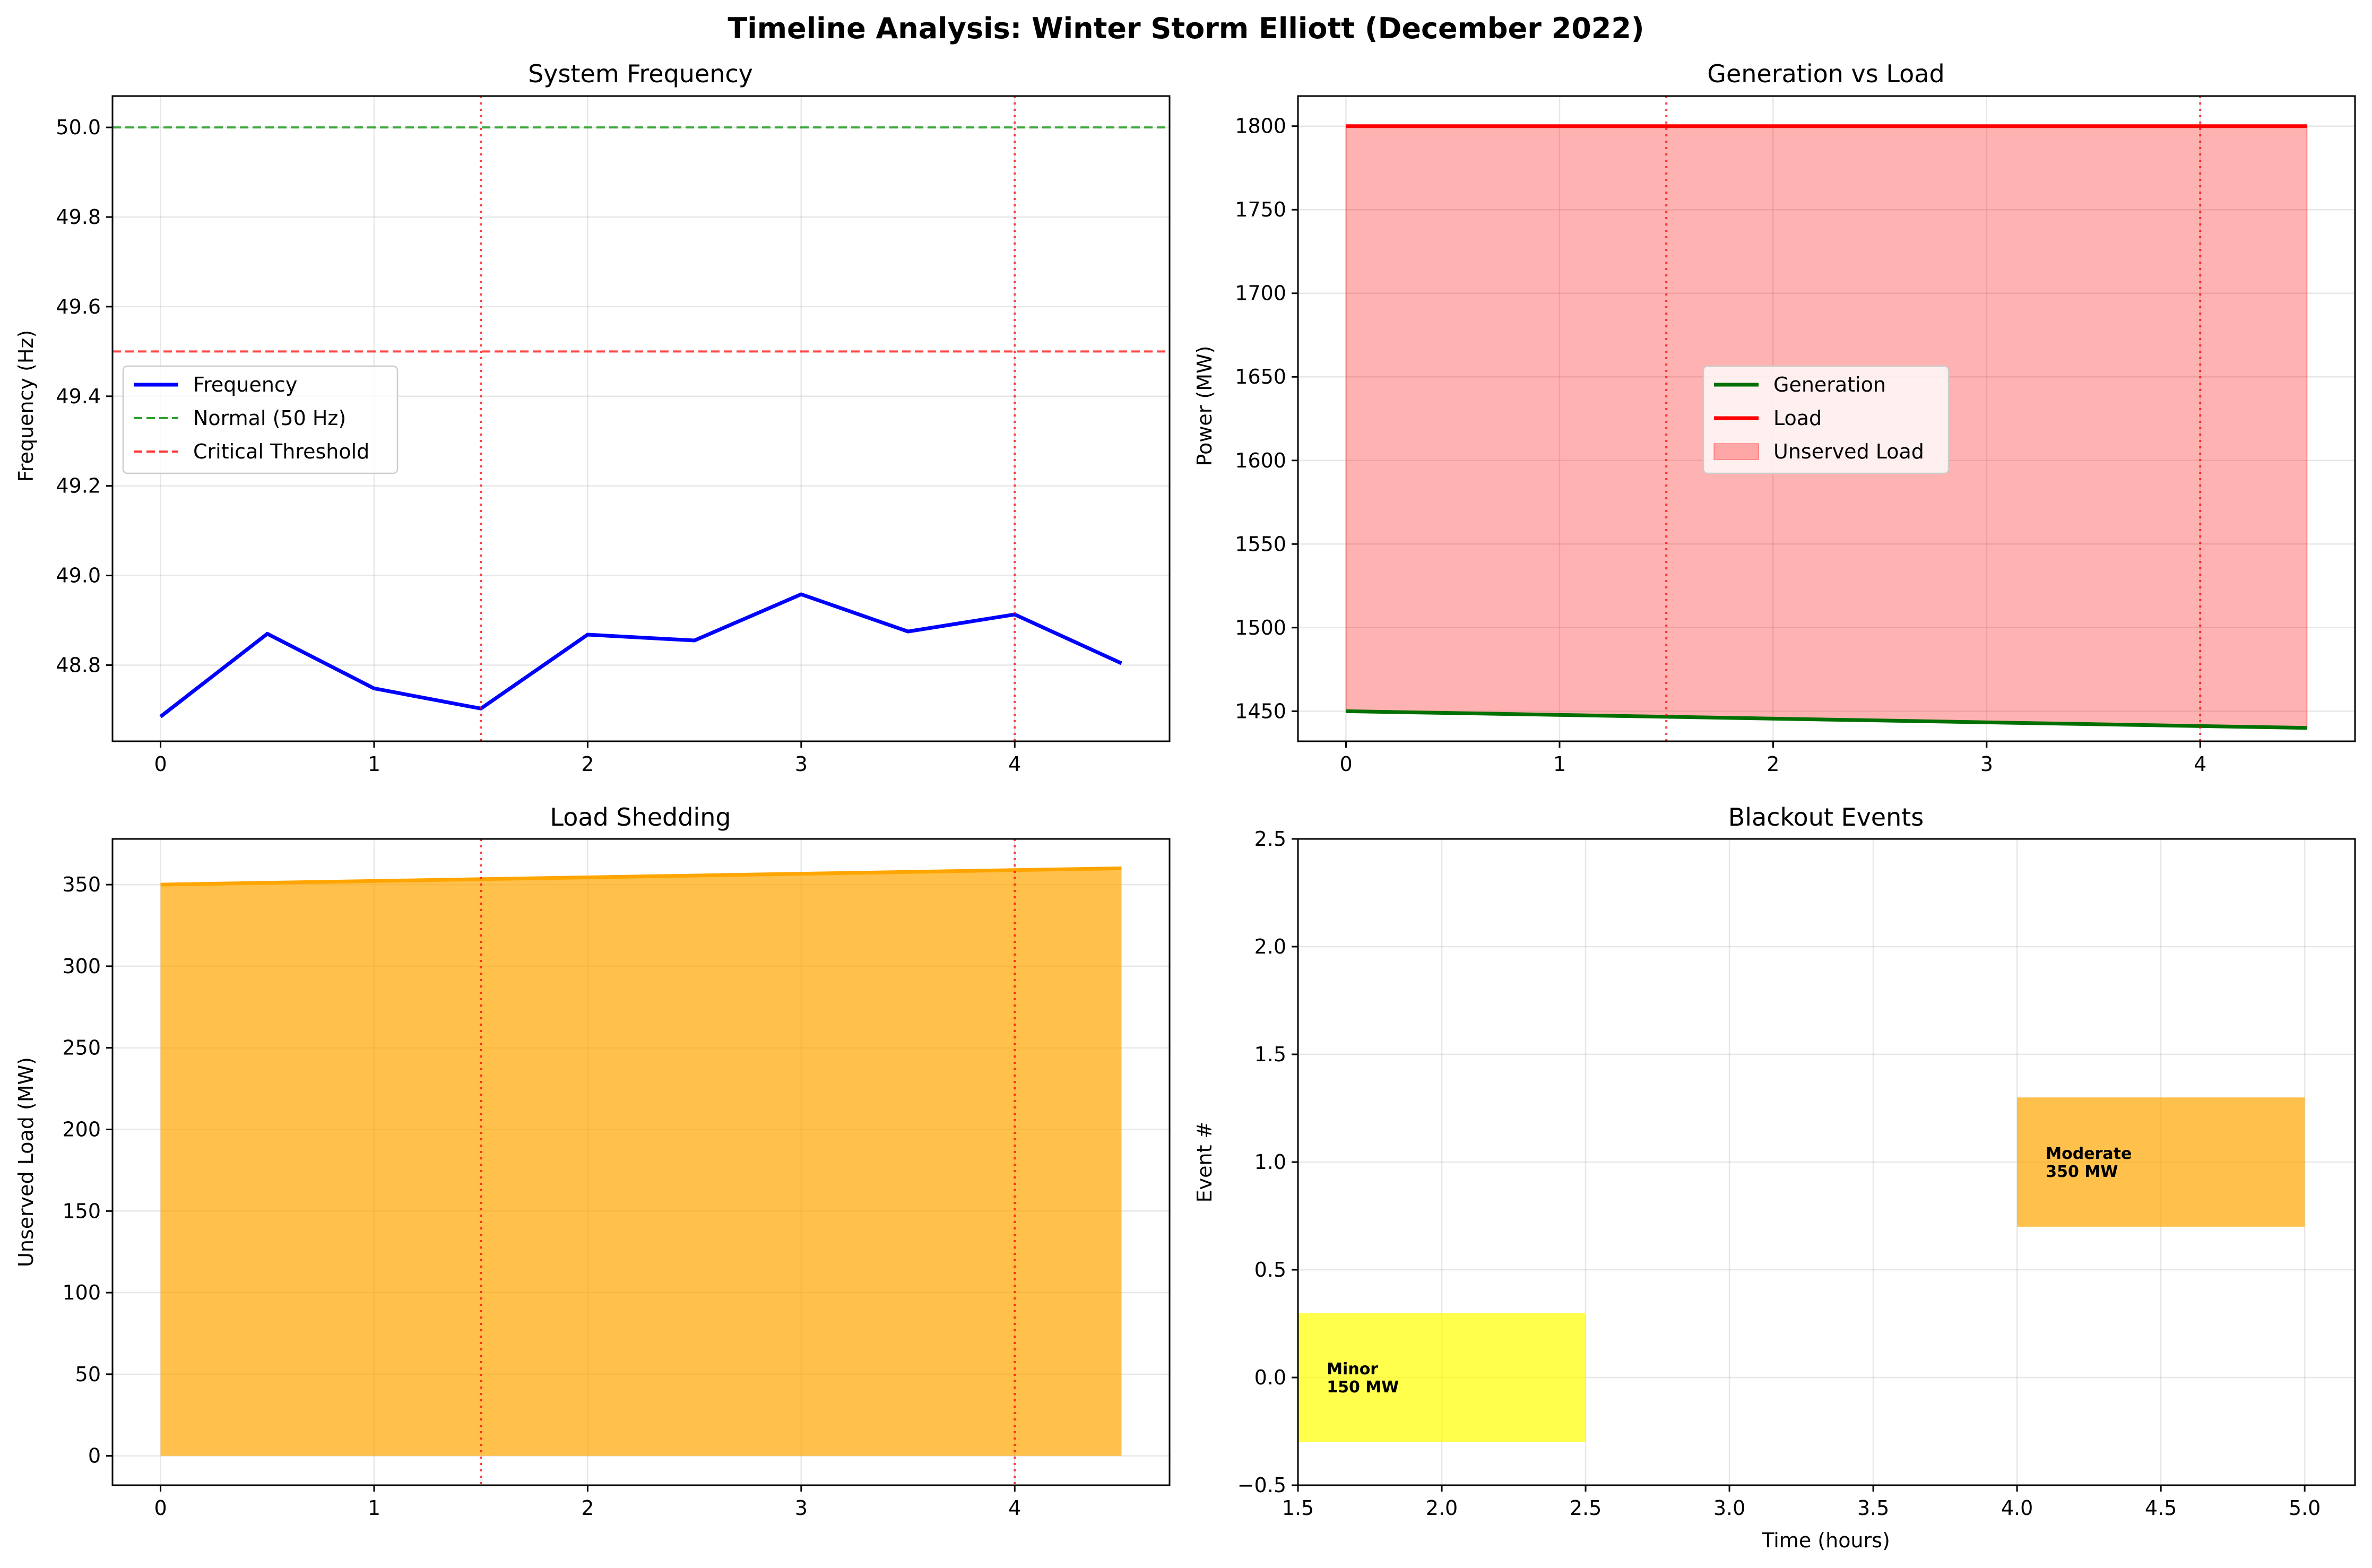 This screenshot has width=2372, height=1568. Describe the element at coordinates (1270, 1269) in the screenshot. I see `blackouts-y-tick-label: 0.5` at that location.